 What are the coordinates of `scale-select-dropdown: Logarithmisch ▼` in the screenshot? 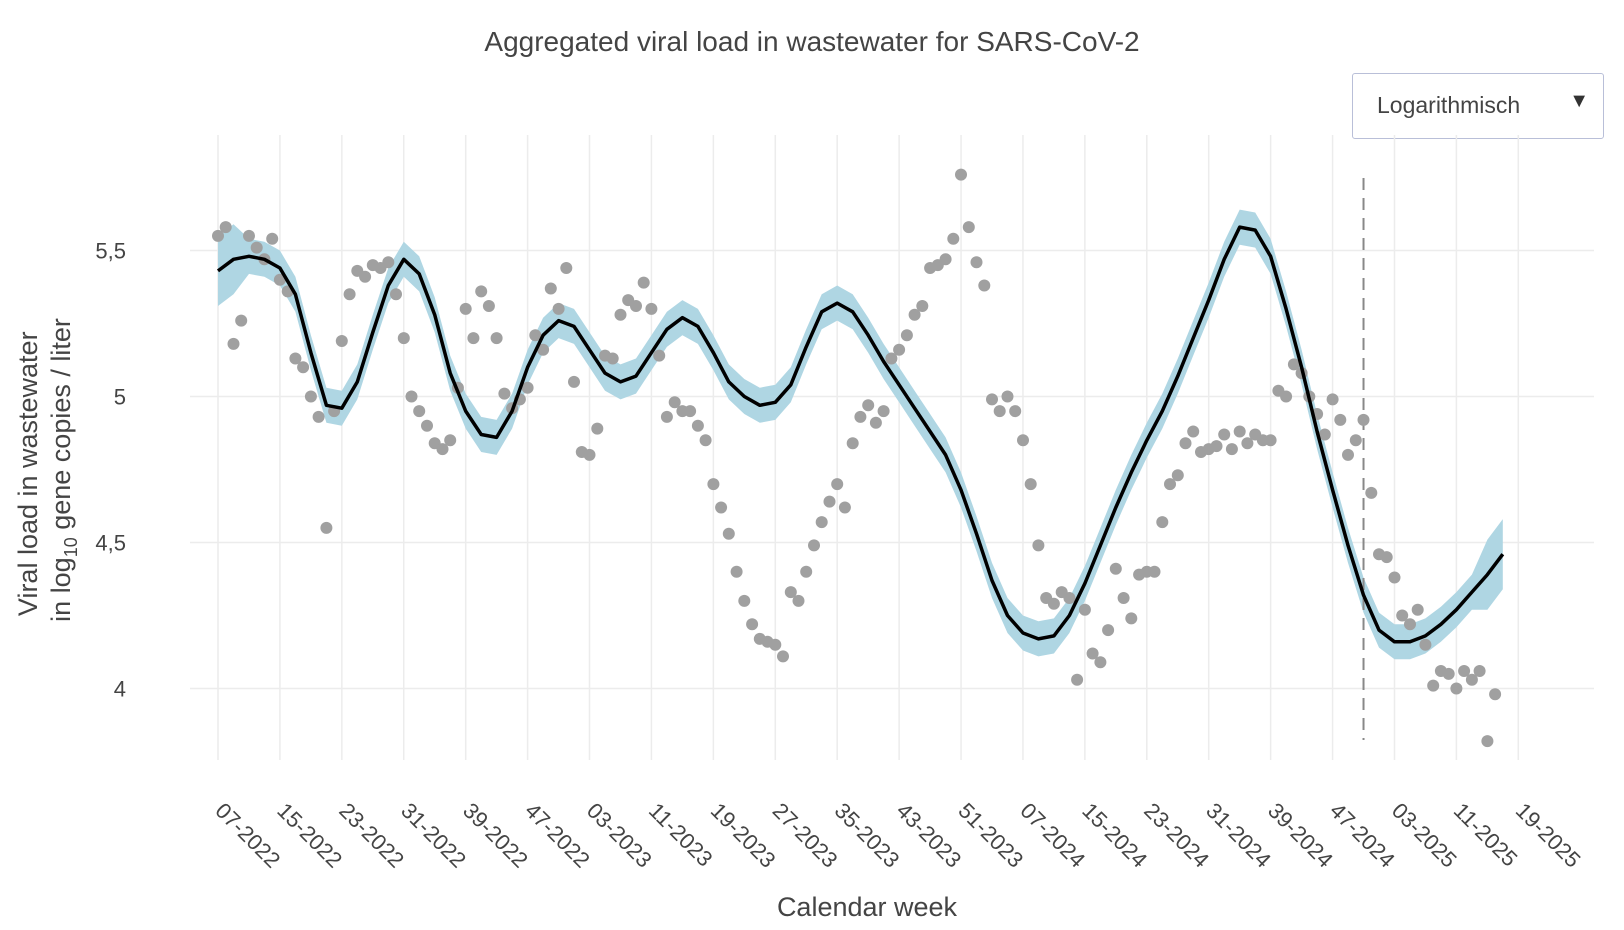 It's located at (1478, 106).